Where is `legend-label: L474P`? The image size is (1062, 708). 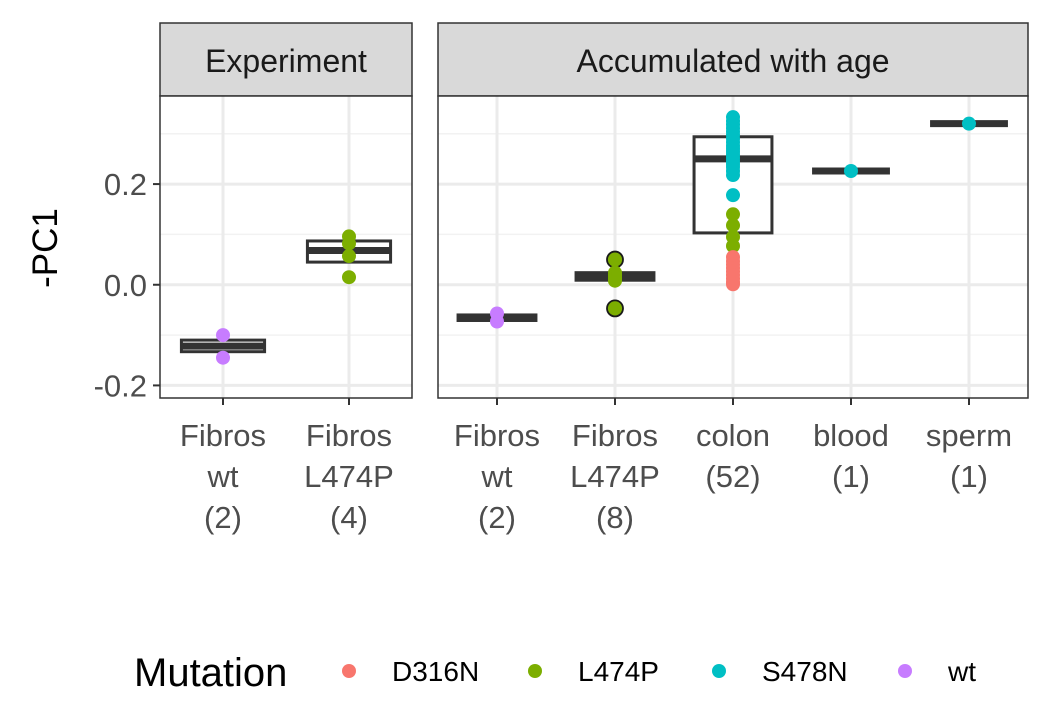 legend-label: L474P is located at coordinates (618, 671).